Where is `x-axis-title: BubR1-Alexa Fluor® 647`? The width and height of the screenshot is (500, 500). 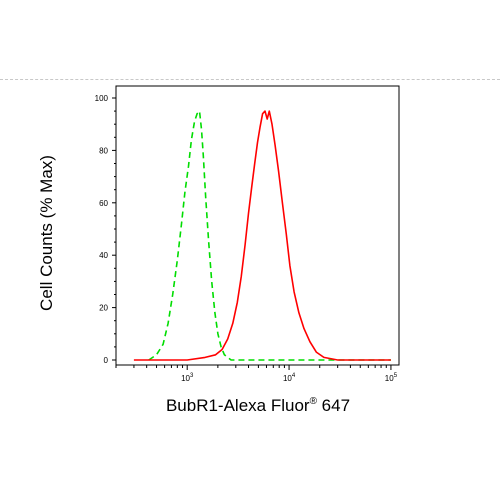 x-axis-title: BubR1-Alexa Fluor® 647 is located at coordinates (258, 405).